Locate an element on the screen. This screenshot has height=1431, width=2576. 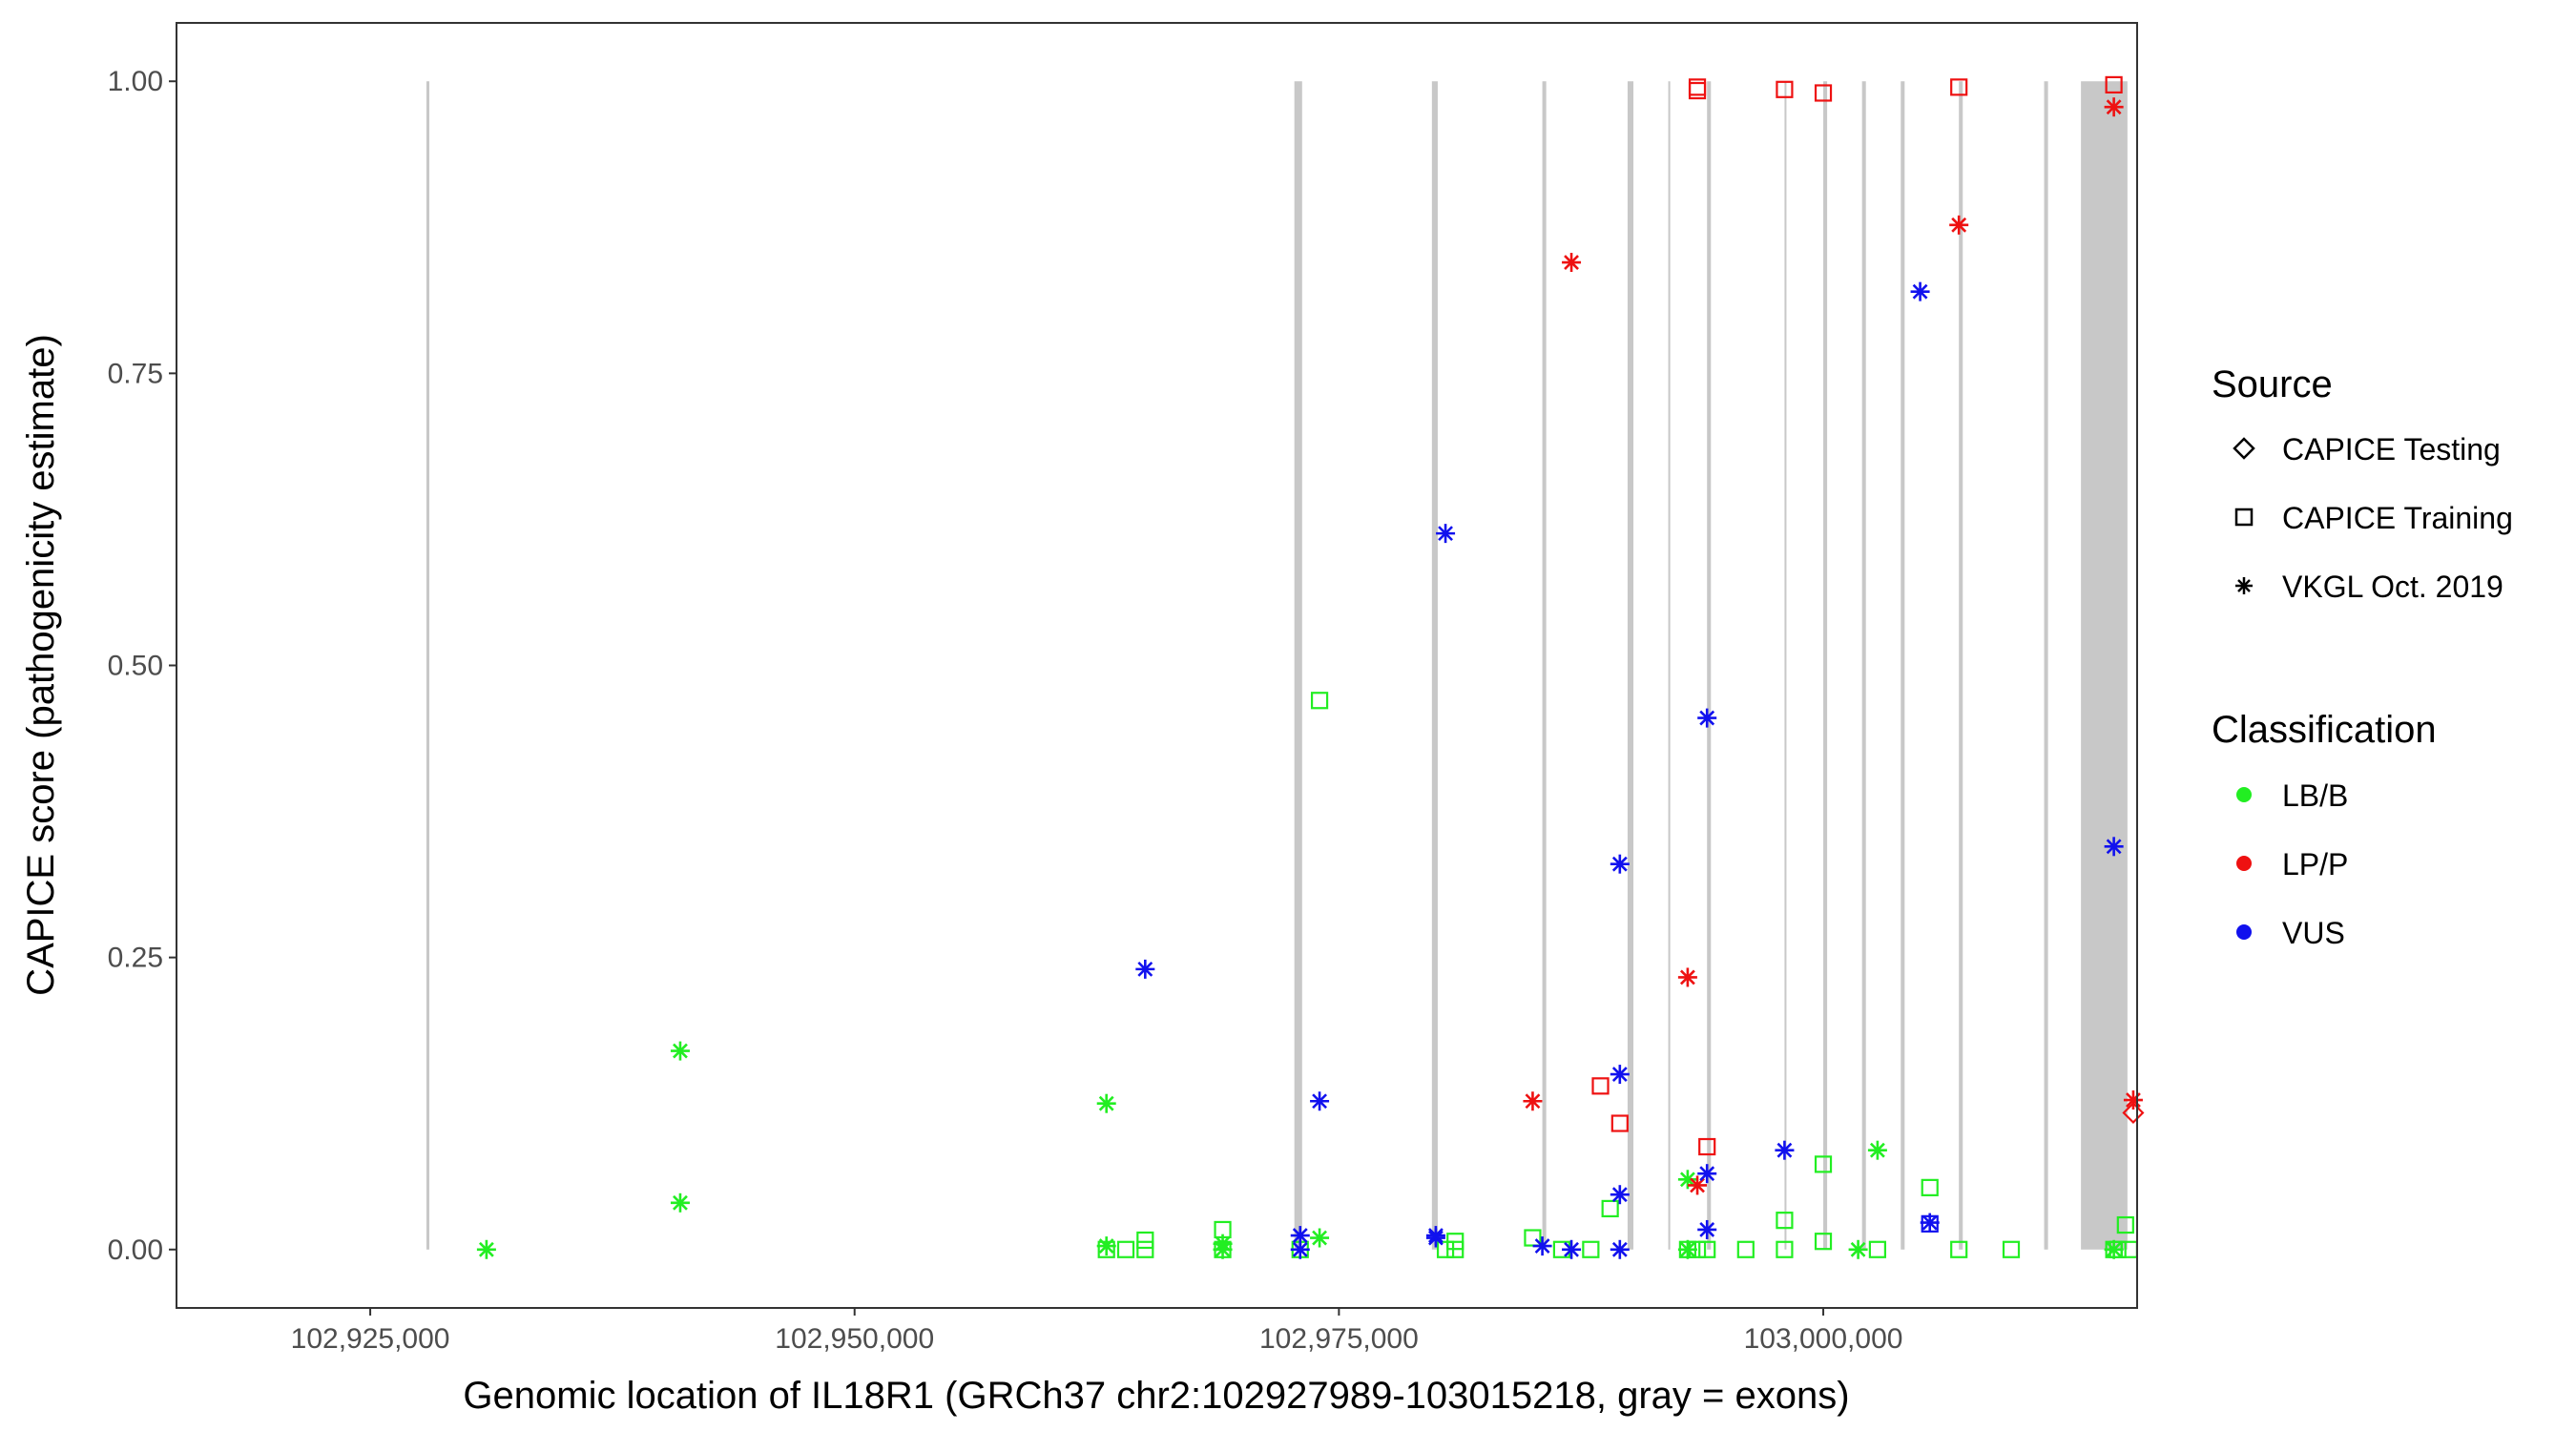
legend-source-title: Source is located at coordinates (2272, 384).